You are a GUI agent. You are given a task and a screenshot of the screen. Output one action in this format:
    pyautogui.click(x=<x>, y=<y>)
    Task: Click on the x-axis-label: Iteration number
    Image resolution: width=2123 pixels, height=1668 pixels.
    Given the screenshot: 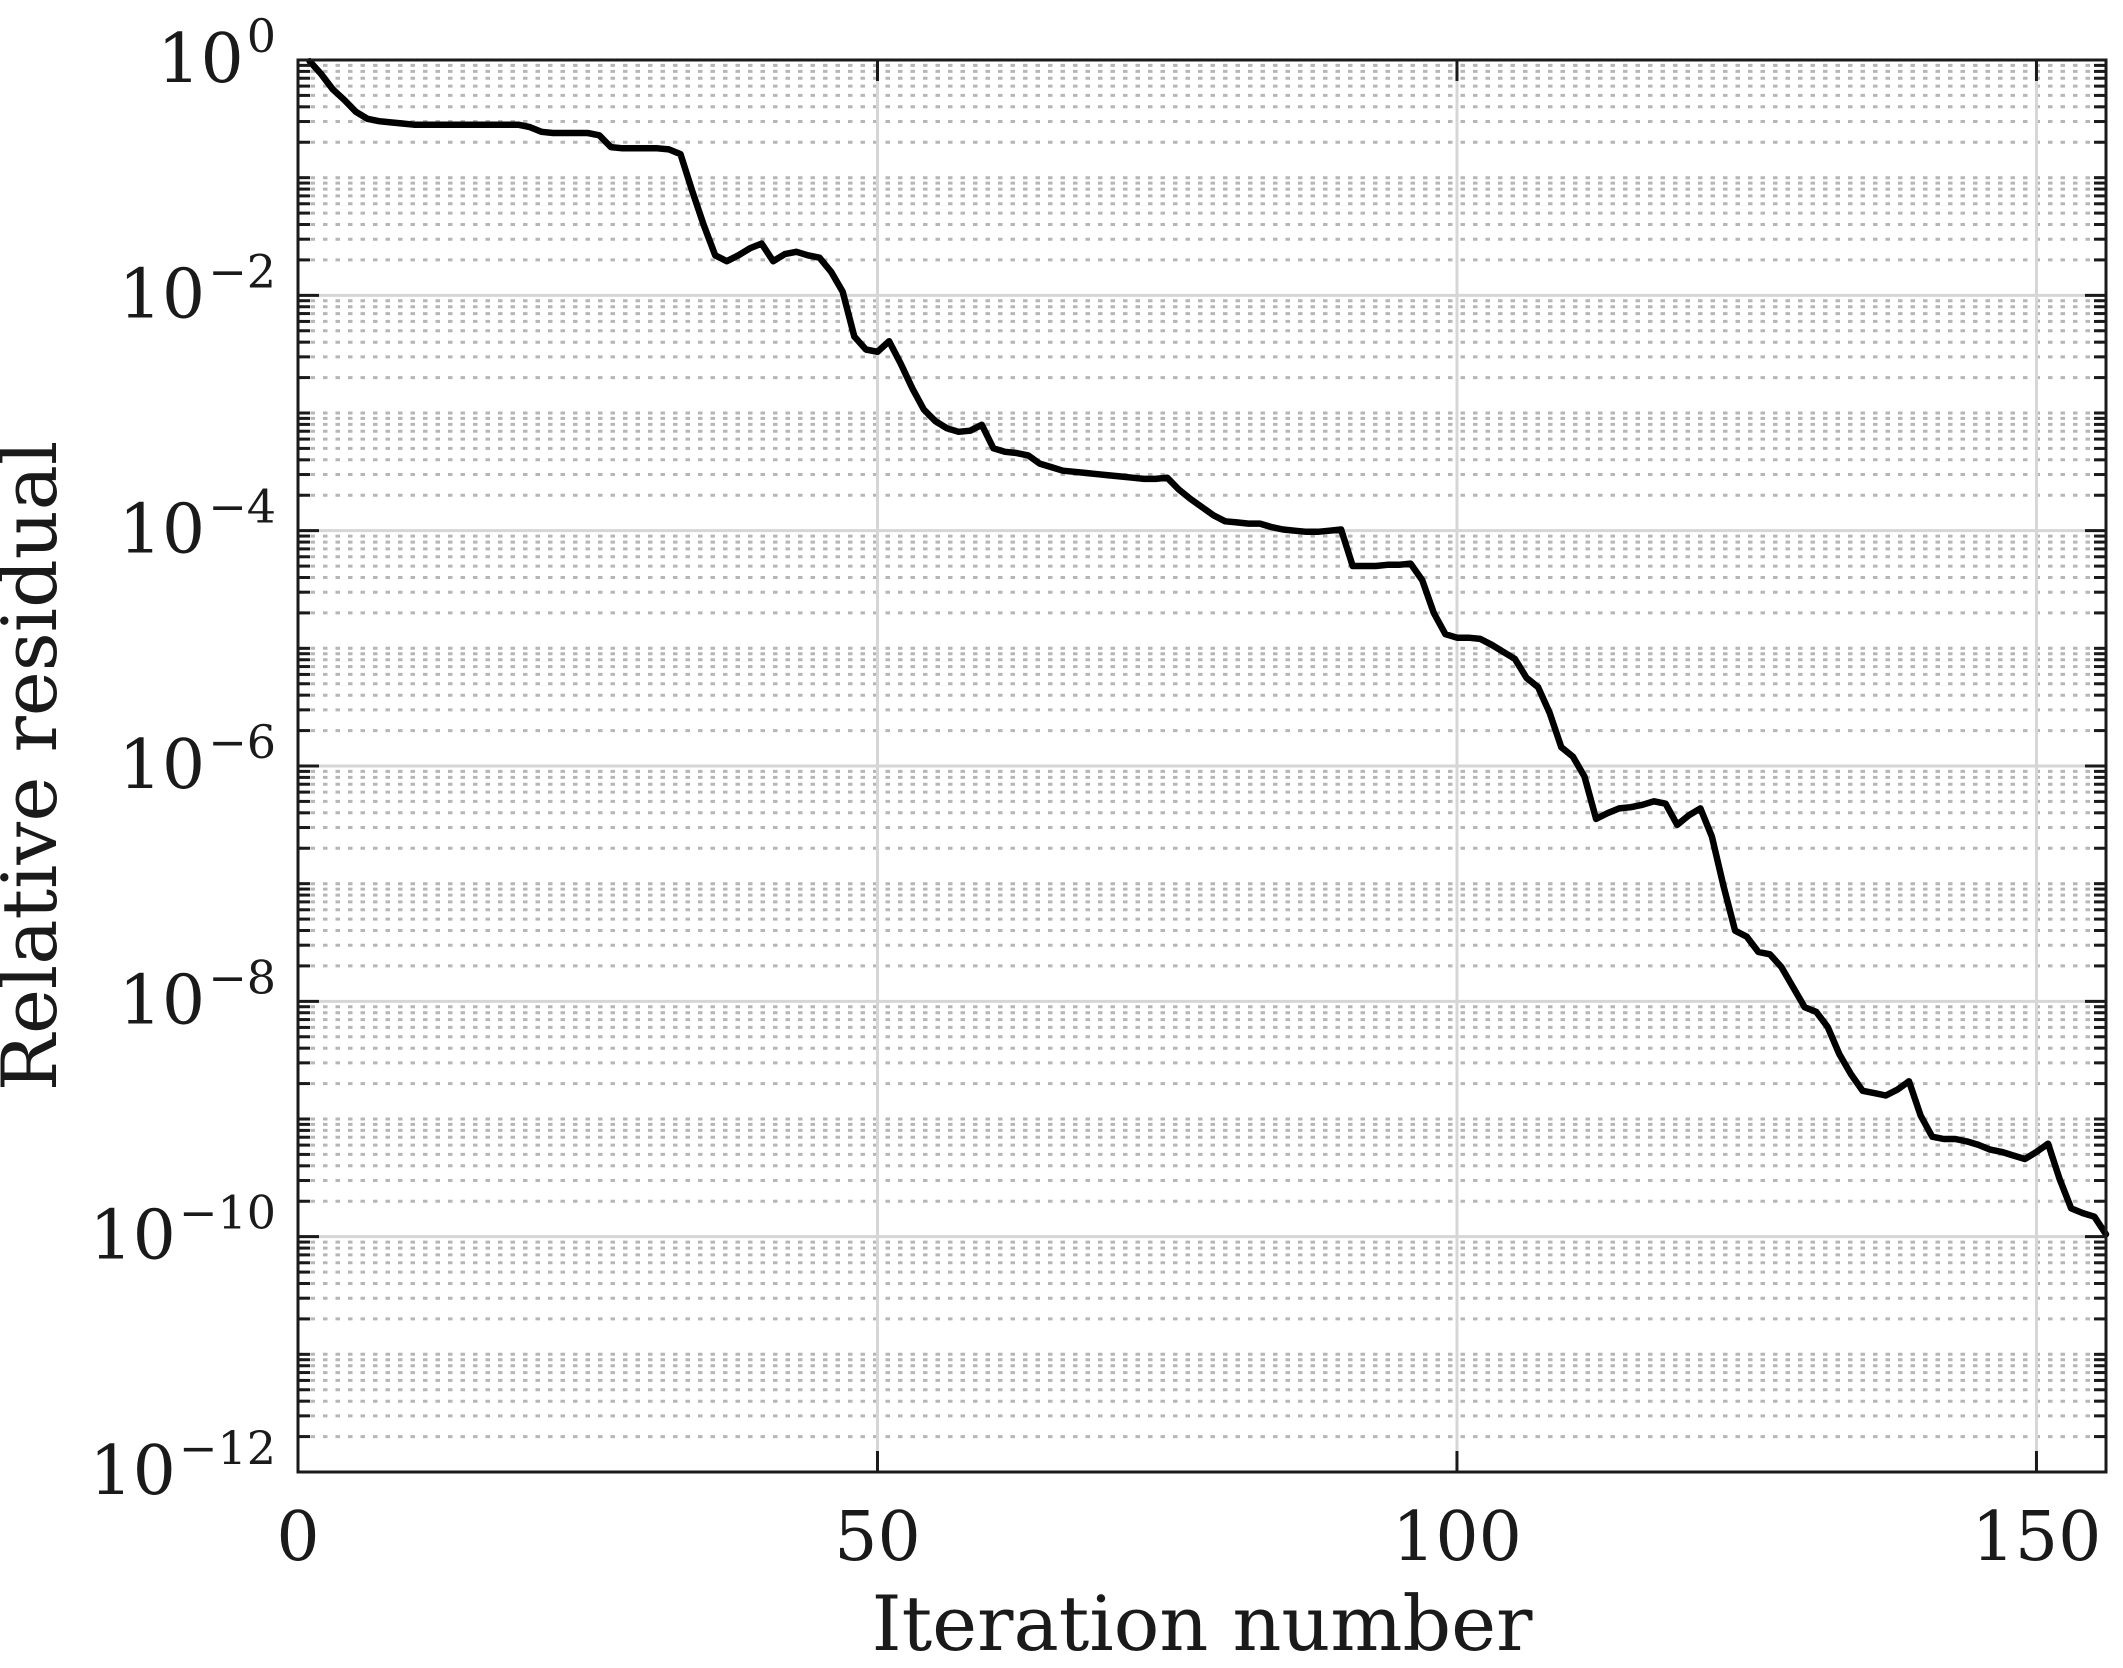 What is the action you would take?
    pyautogui.click(x=1202, y=1623)
    